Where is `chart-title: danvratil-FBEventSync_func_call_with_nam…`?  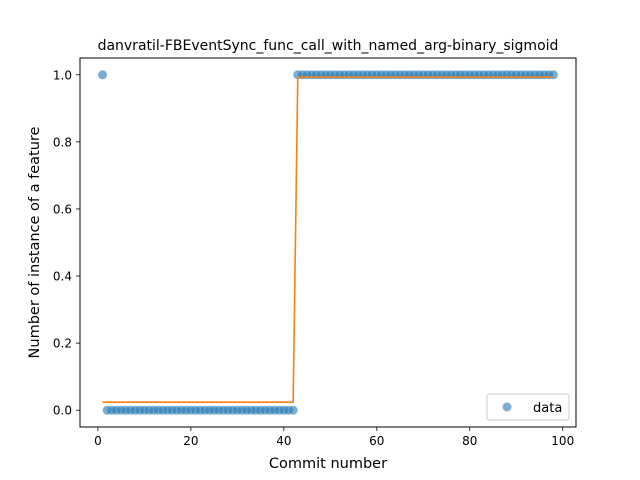
chart-title: danvratil-FBEventSync_func_call_with_nam… is located at coordinates (328, 46).